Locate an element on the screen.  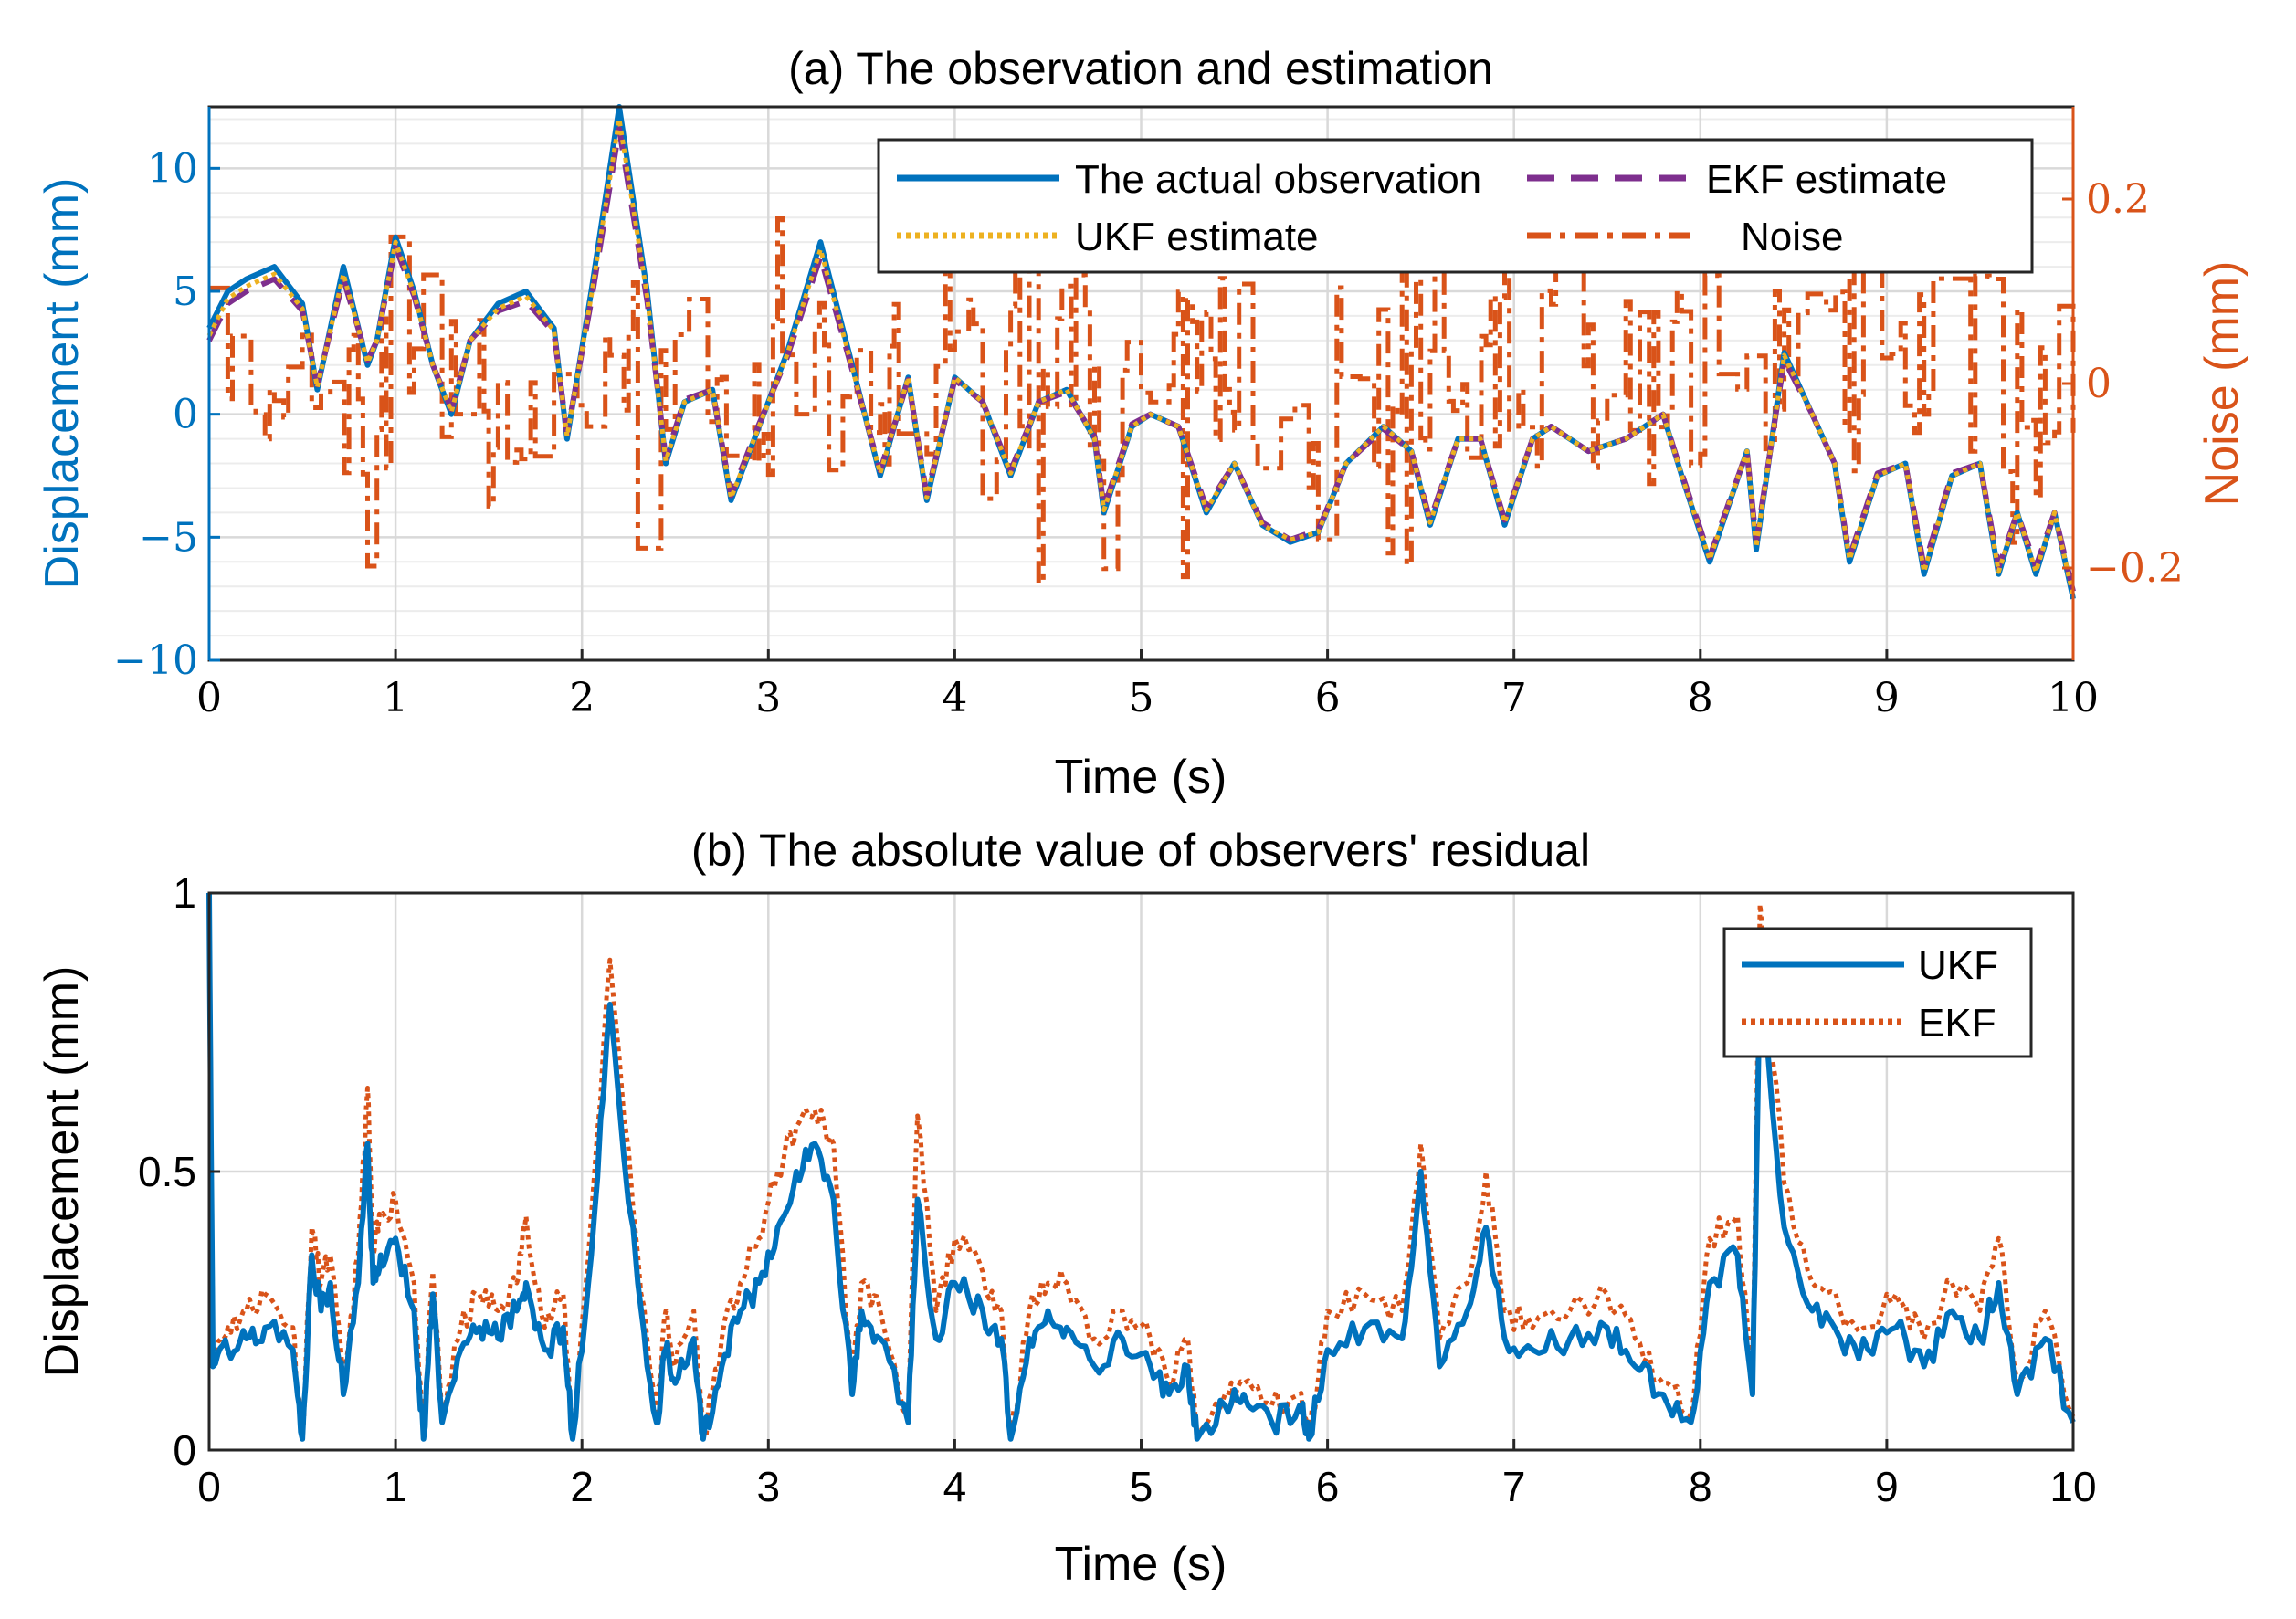
legend-label-actual: The actual observation is located at coordinates (1278, 179).